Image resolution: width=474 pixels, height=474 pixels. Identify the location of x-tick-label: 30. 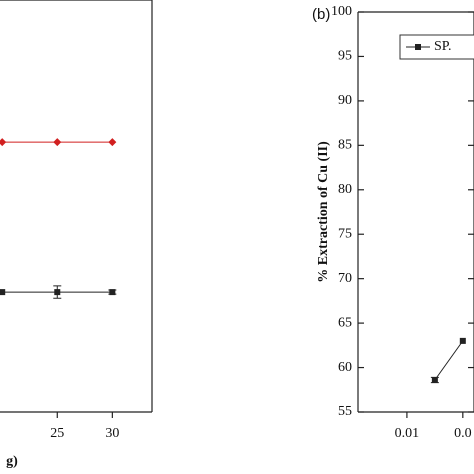
(112, 433).